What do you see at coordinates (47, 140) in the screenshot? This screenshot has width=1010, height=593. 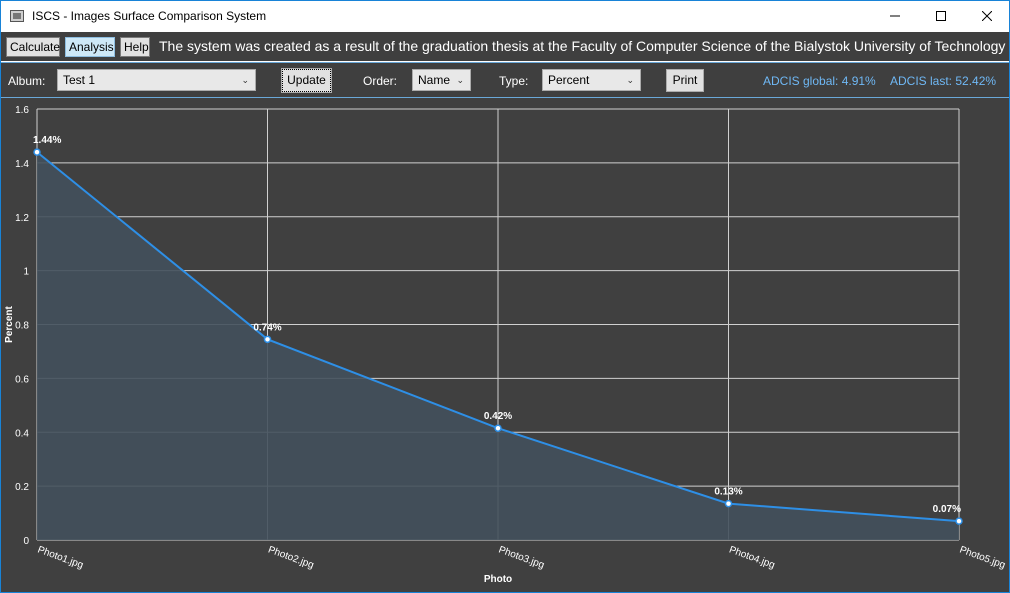 I see `data-label: 1.44%` at bounding box center [47, 140].